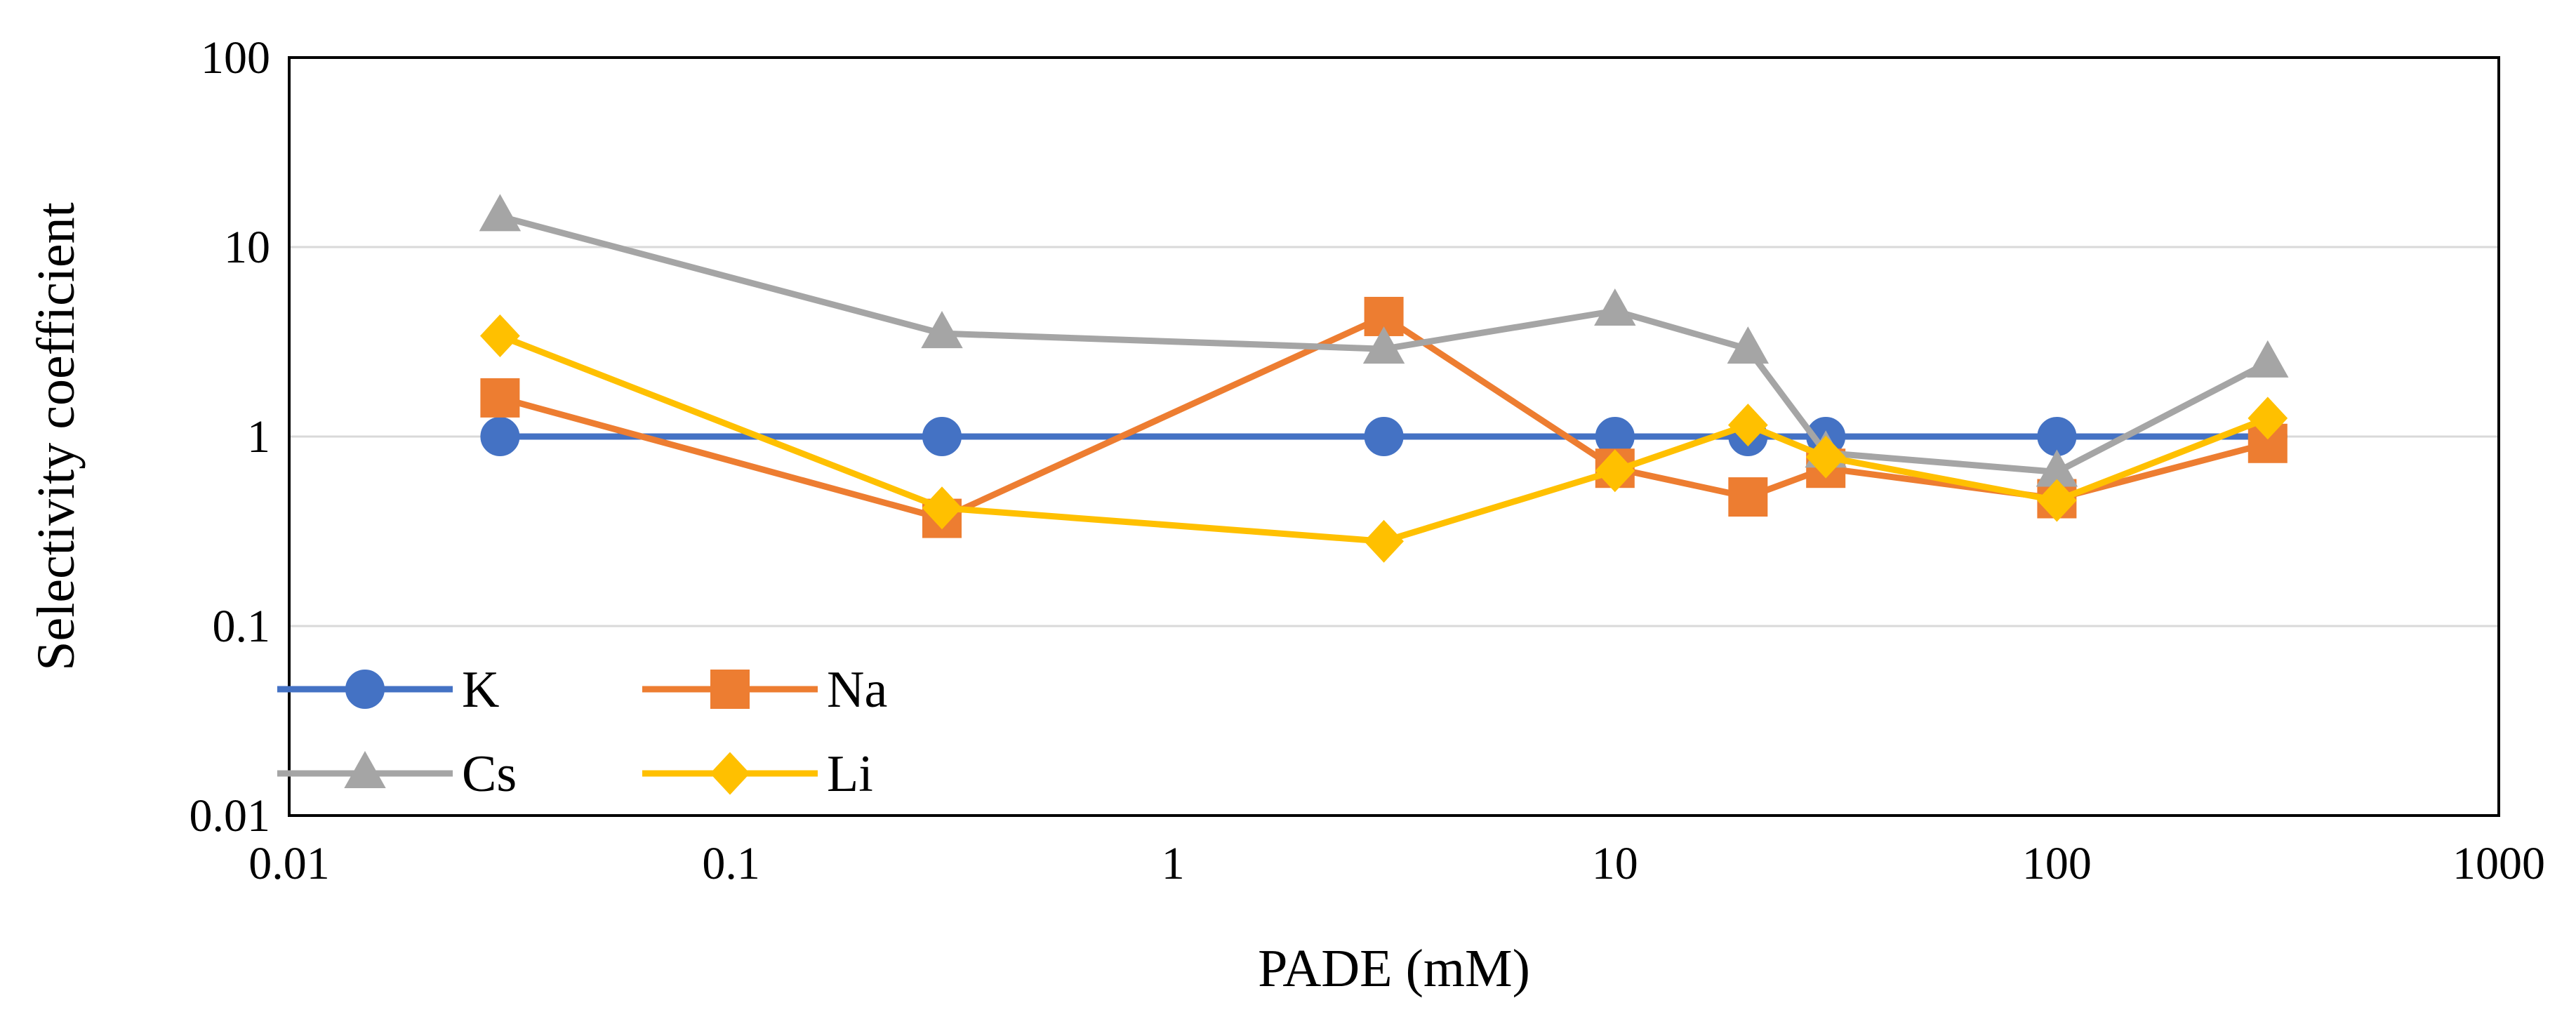 The width and height of the screenshot is (2576, 1031). What do you see at coordinates (730, 690) in the screenshot?
I see `legend-marker-na` at bounding box center [730, 690].